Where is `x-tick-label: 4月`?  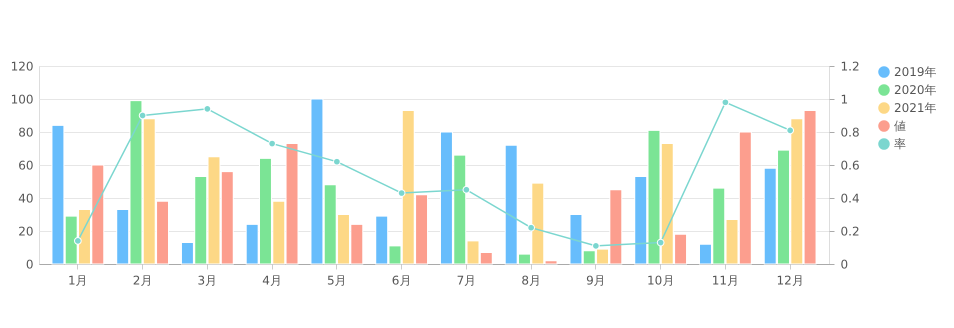
x-tick-label: 4月 is located at coordinates (272, 281).